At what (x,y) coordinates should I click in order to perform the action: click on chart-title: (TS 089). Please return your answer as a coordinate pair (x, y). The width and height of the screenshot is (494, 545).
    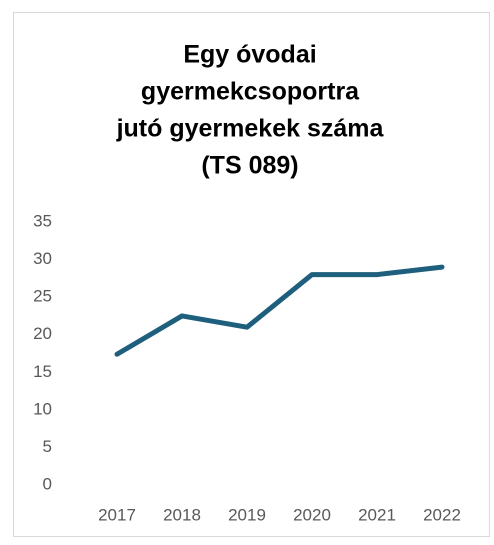
    Looking at the image, I should click on (249, 166).